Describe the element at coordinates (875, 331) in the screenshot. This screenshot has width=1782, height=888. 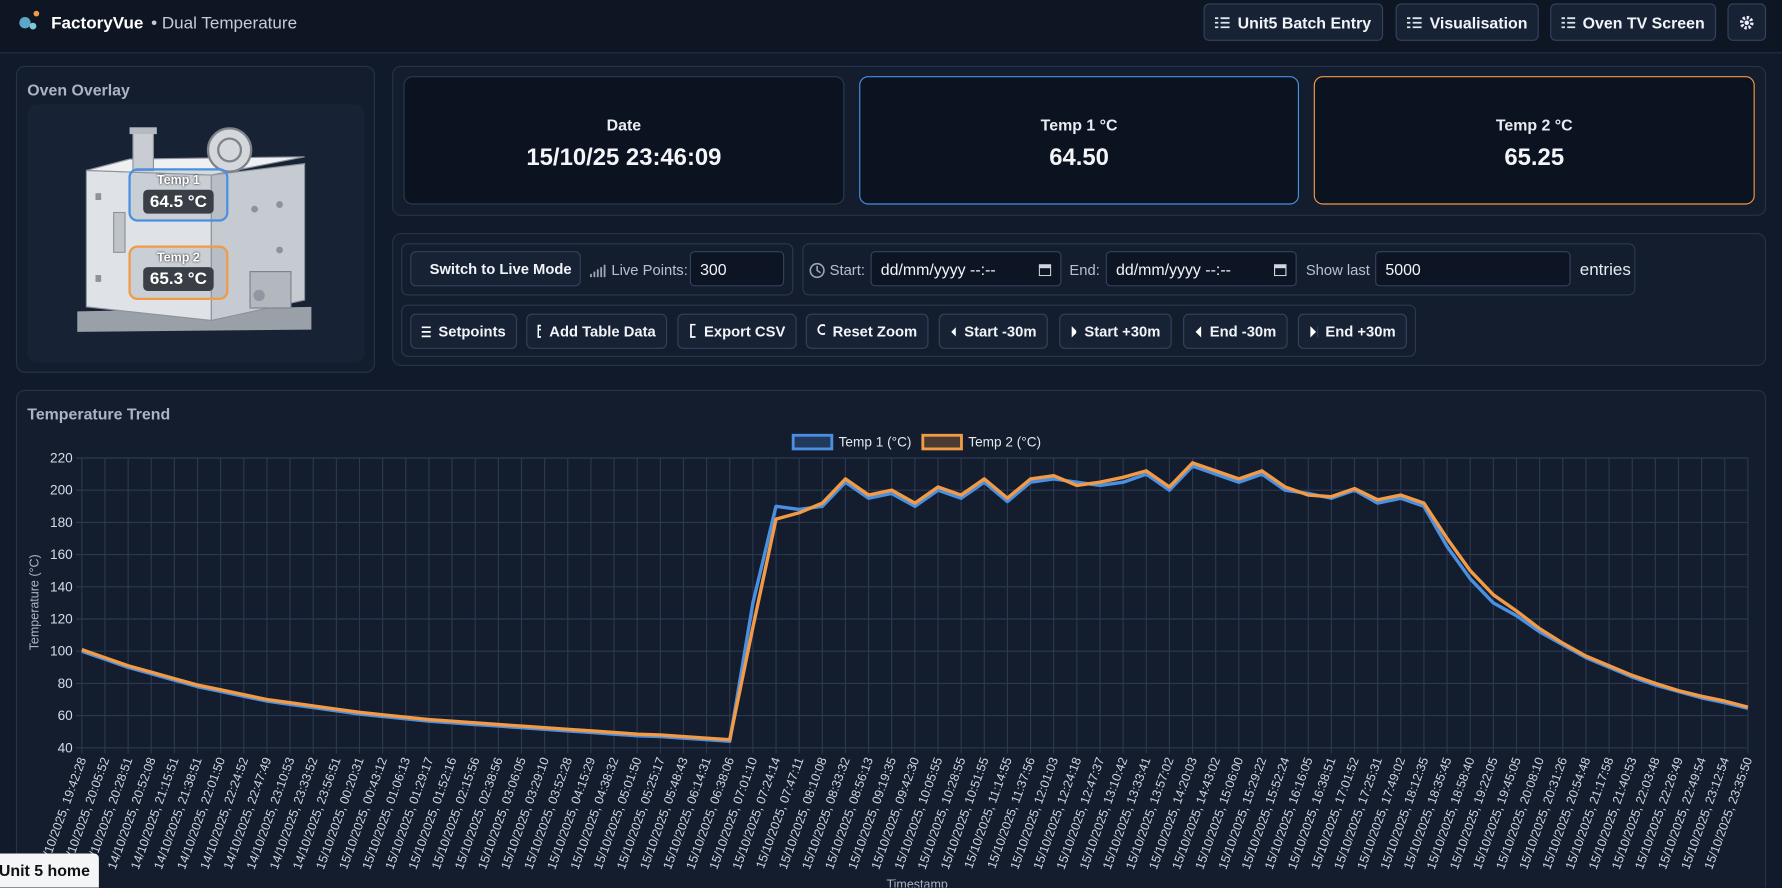
I see `button-label: Reset Zoom` at that location.